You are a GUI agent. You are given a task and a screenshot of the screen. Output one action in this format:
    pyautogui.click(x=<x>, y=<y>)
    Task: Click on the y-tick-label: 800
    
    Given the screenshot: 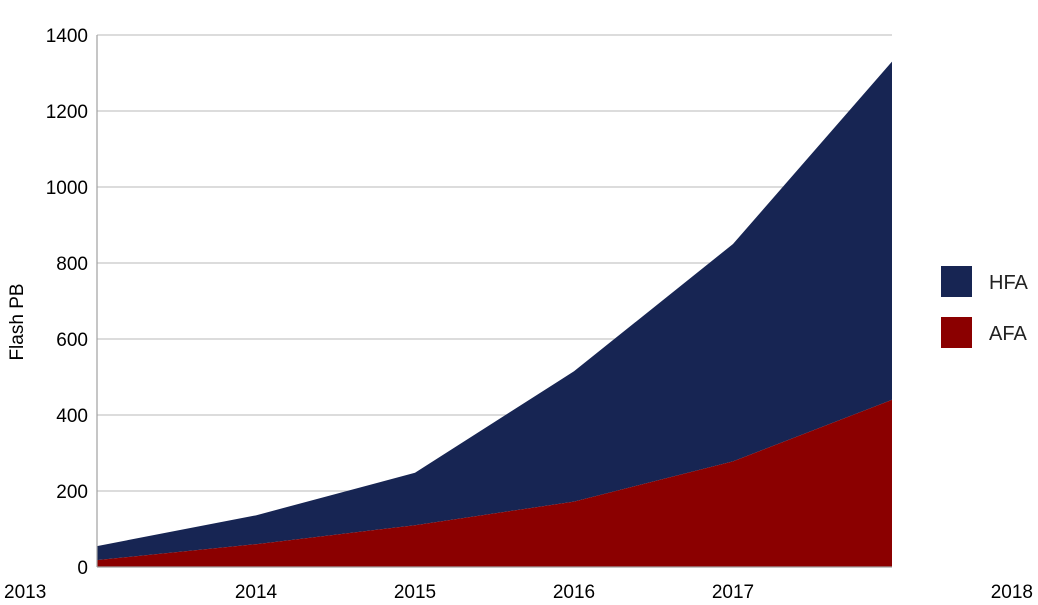 What is the action you would take?
    pyautogui.click(x=72, y=264)
    